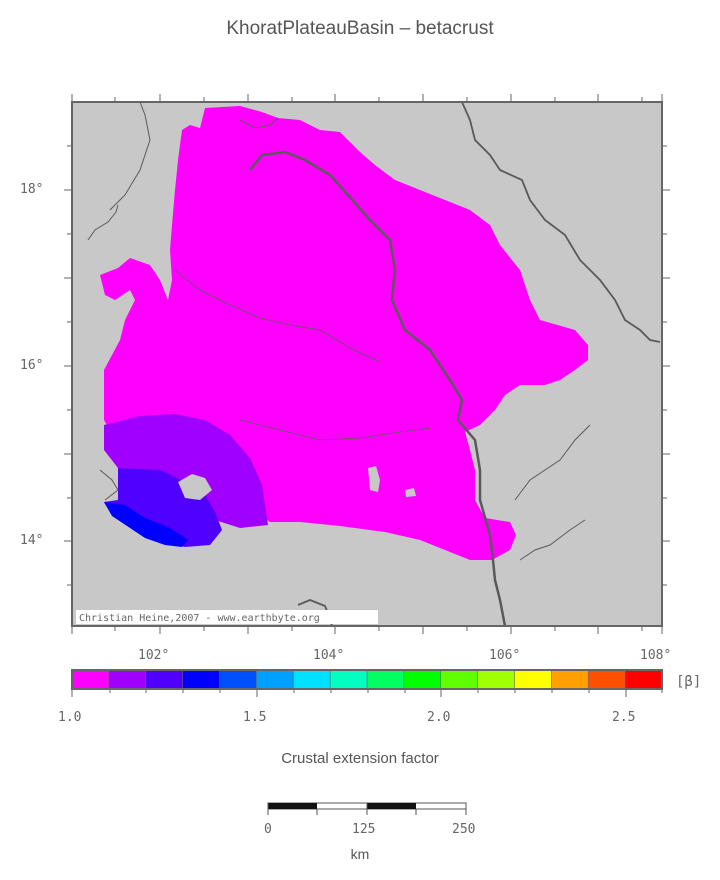 This screenshot has height=880, width=720. Describe the element at coordinates (410, 492) in the screenshot. I see `basin-hole-small` at that location.